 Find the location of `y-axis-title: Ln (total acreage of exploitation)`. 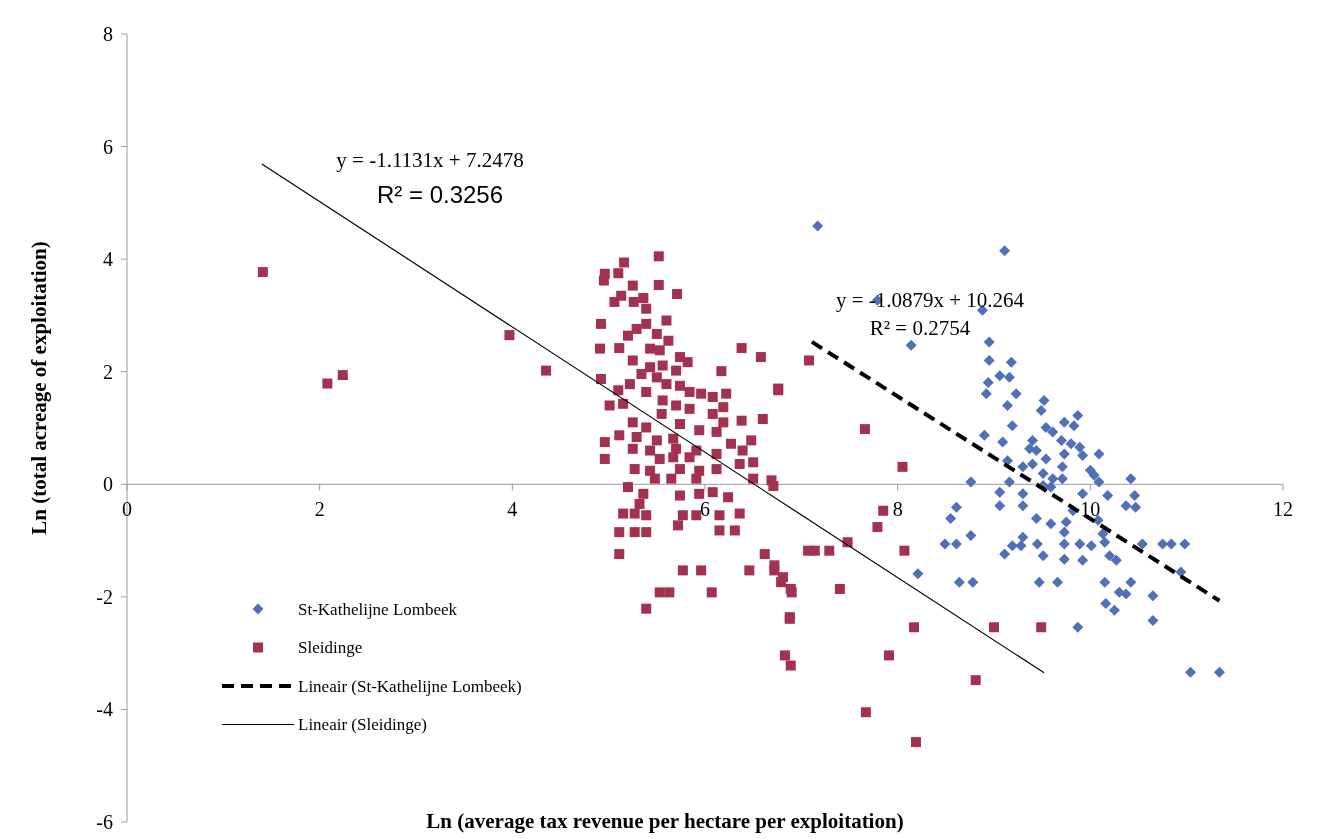

y-axis-title: Ln (total acreage of exploitation) is located at coordinates (39, 388).